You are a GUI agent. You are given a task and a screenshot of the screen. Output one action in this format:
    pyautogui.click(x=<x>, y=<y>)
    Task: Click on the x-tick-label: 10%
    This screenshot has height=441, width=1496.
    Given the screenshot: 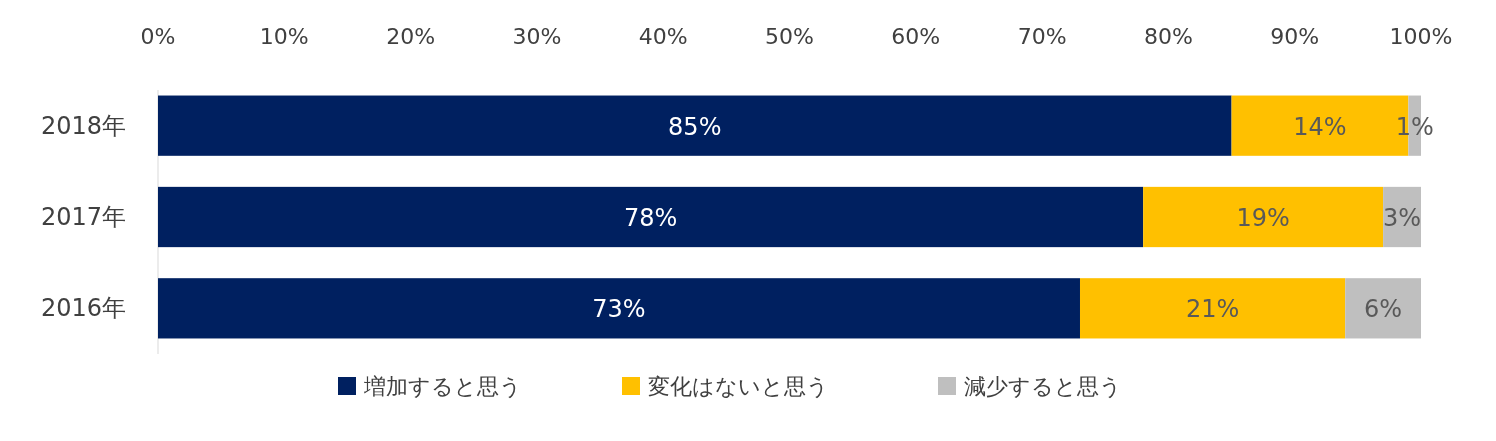 What is the action you would take?
    pyautogui.click(x=284, y=36)
    